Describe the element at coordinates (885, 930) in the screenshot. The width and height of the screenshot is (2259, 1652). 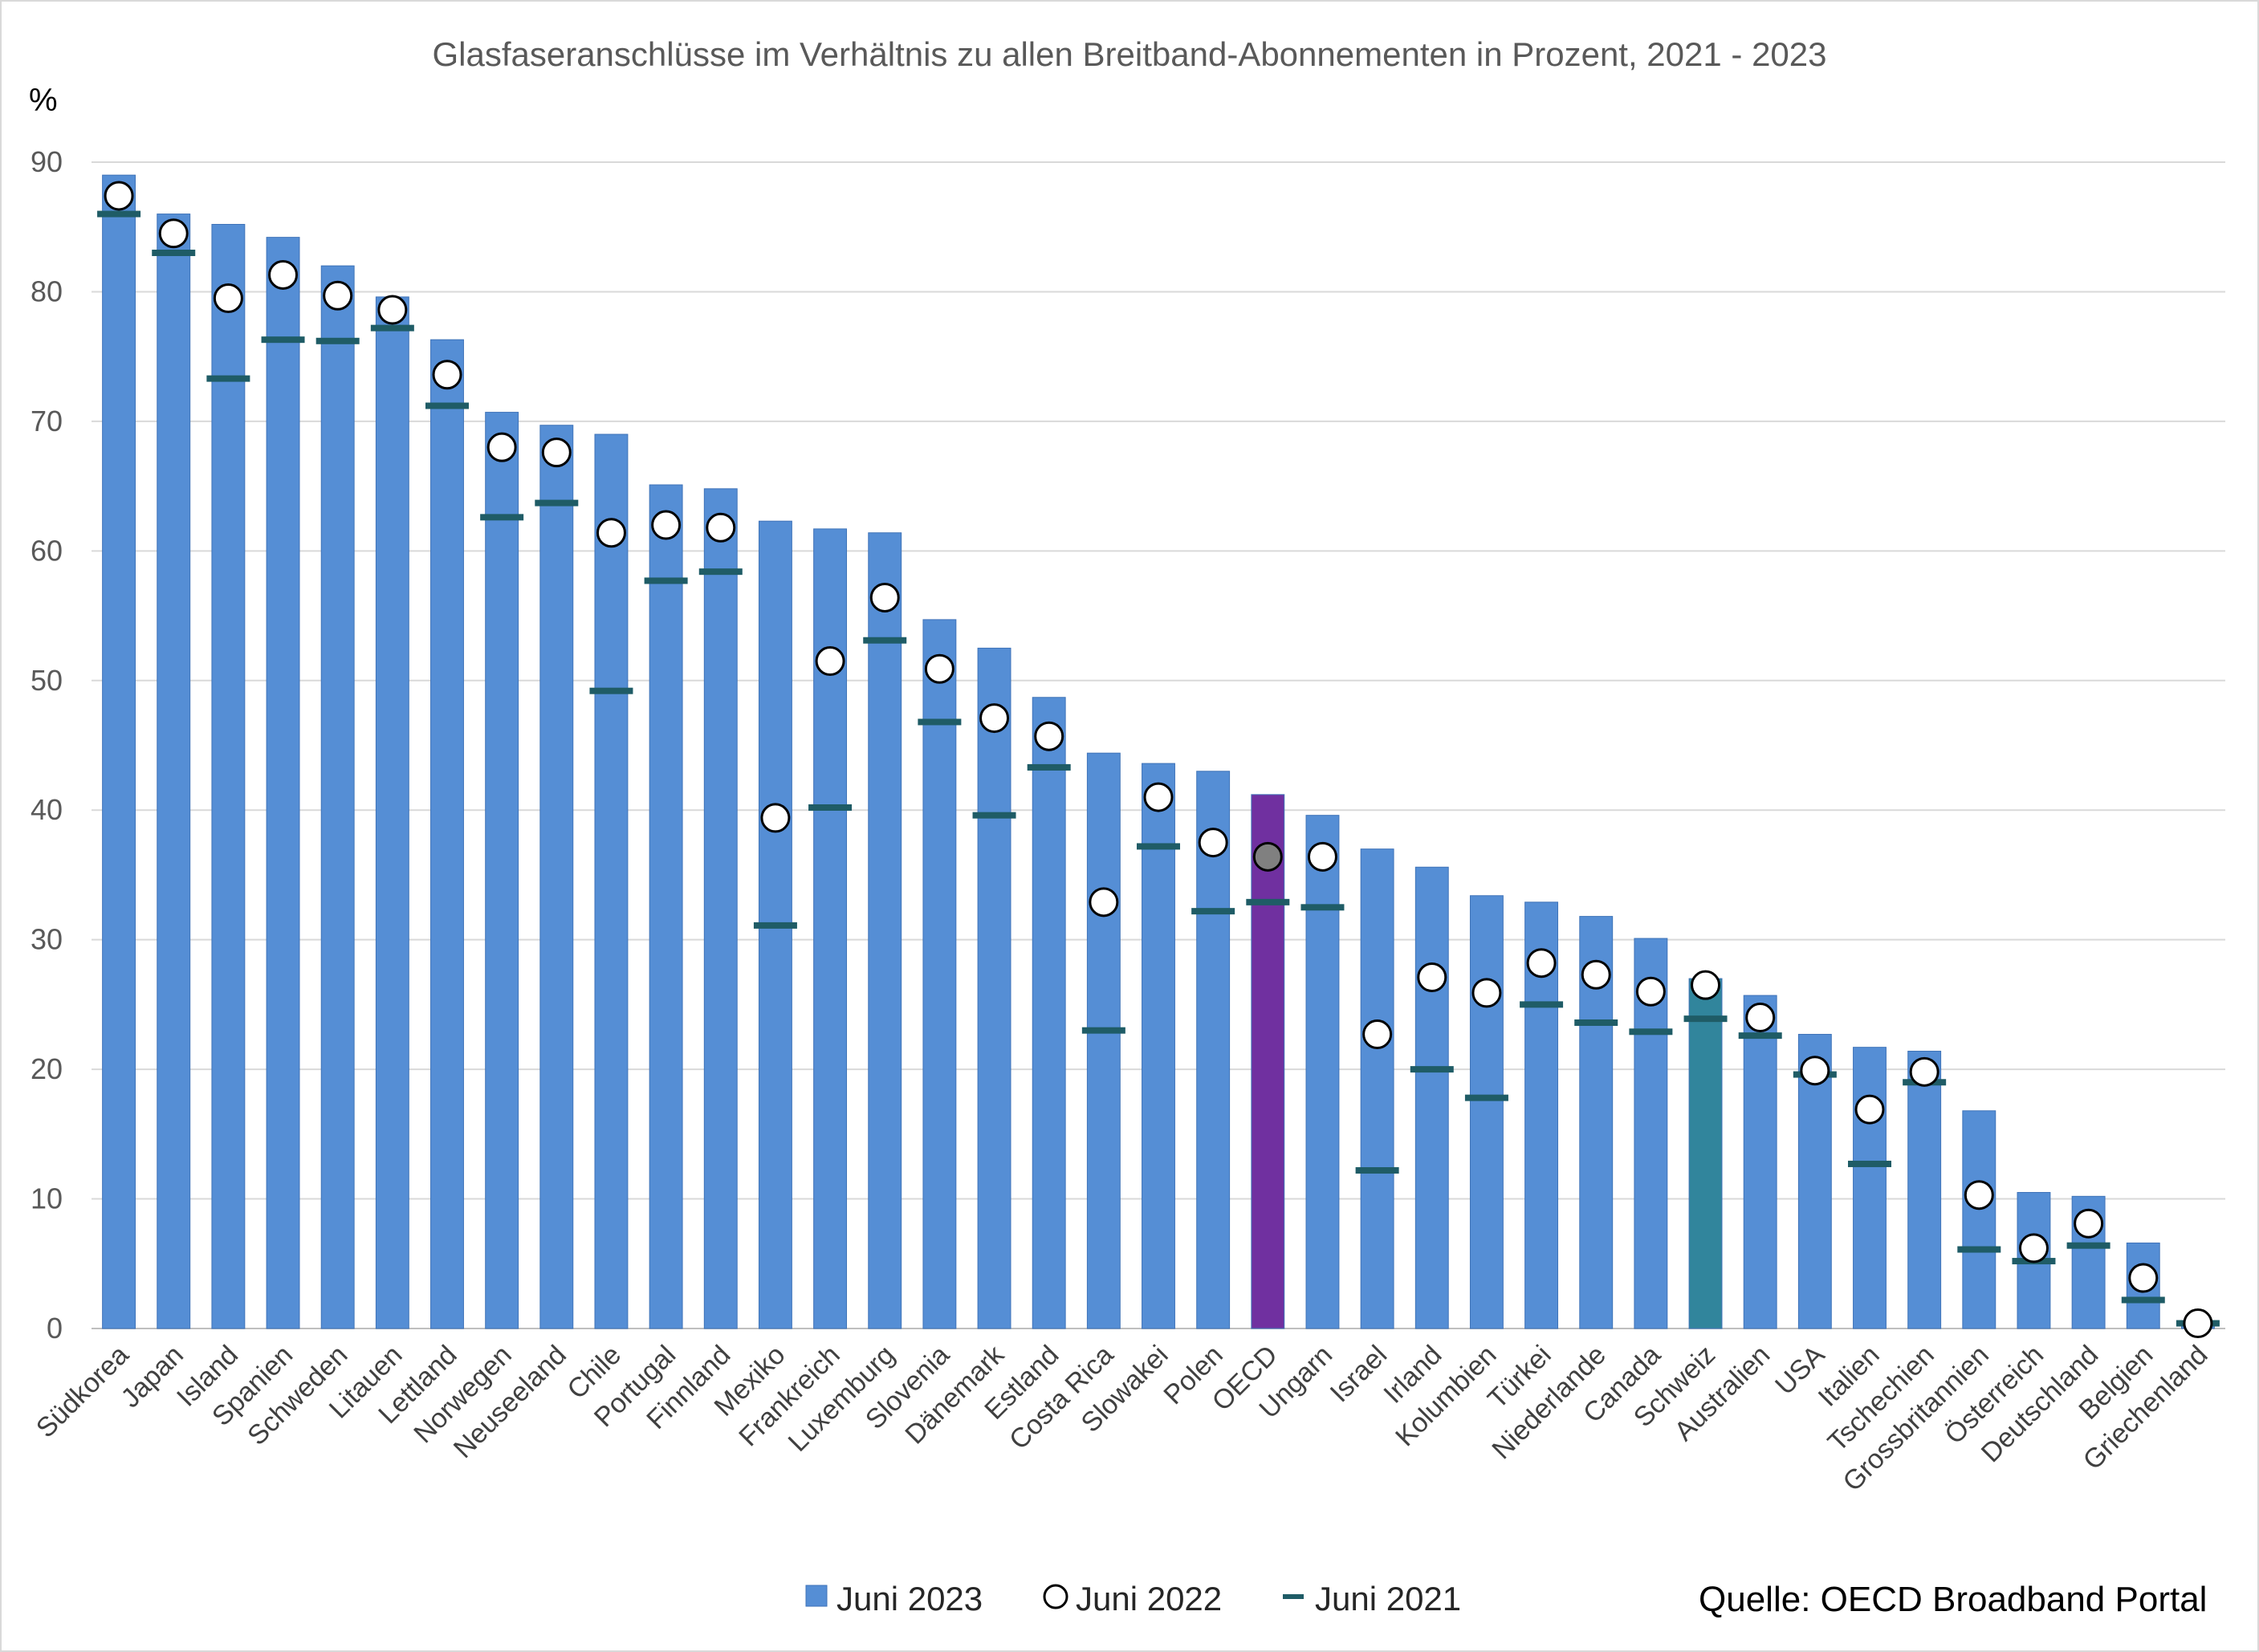
I see `bar-luxemburg` at that location.